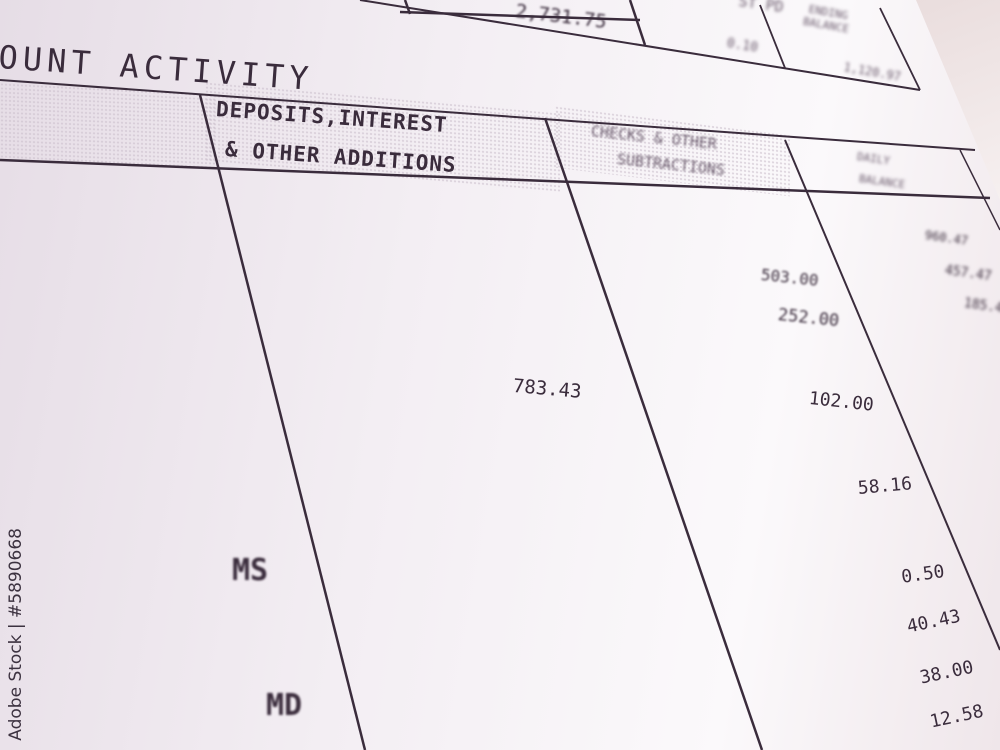 The width and height of the screenshot is (1000, 750). I want to click on transaction-code: MD, so click(284, 705).